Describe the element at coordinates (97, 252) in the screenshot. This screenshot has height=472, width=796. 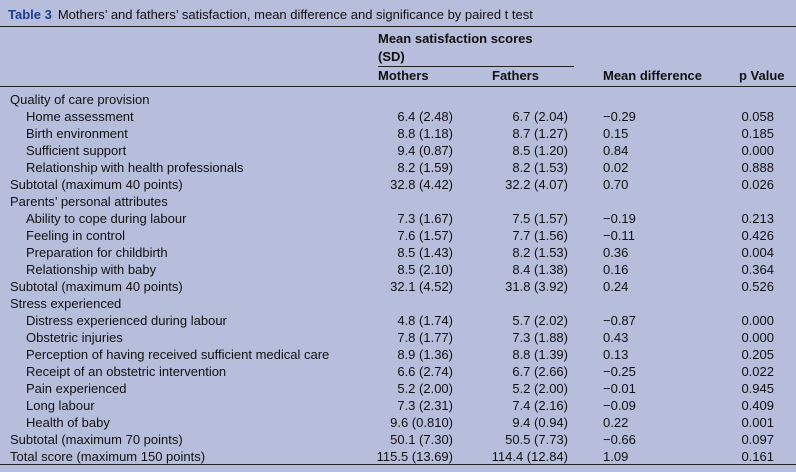
I see `row-label: Preparation for childbirth` at that location.